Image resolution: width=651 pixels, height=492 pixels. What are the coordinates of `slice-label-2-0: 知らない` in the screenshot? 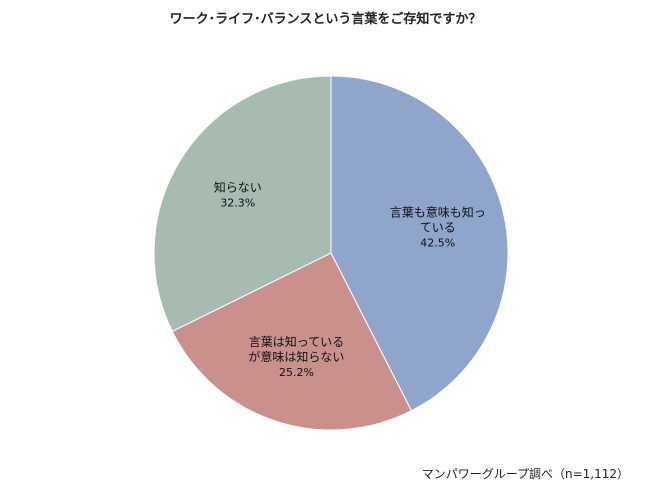 It's located at (238, 188).